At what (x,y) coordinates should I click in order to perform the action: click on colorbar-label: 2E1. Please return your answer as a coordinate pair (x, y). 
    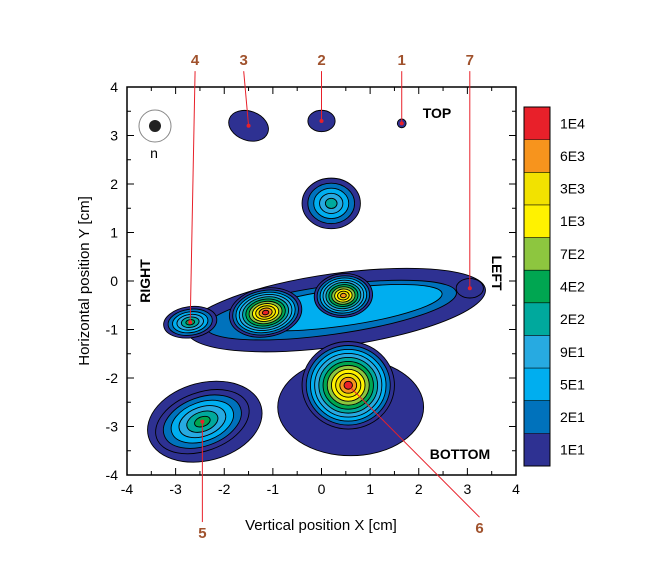
    Looking at the image, I should click on (572, 417).